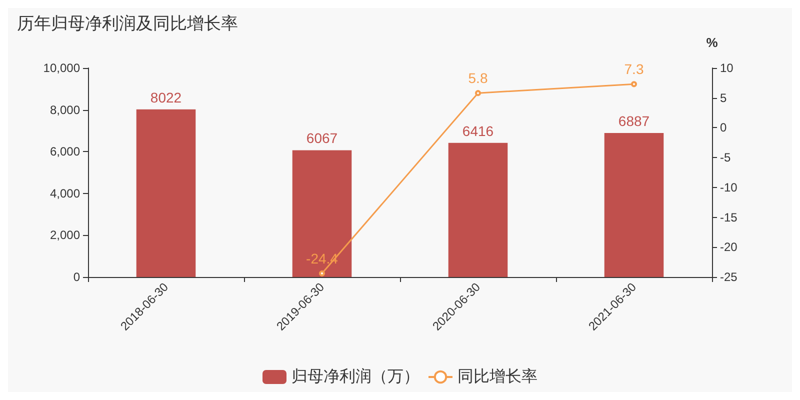 The image size is (800, 400). I want to click on data-label: 7.3, so click(634, 69).